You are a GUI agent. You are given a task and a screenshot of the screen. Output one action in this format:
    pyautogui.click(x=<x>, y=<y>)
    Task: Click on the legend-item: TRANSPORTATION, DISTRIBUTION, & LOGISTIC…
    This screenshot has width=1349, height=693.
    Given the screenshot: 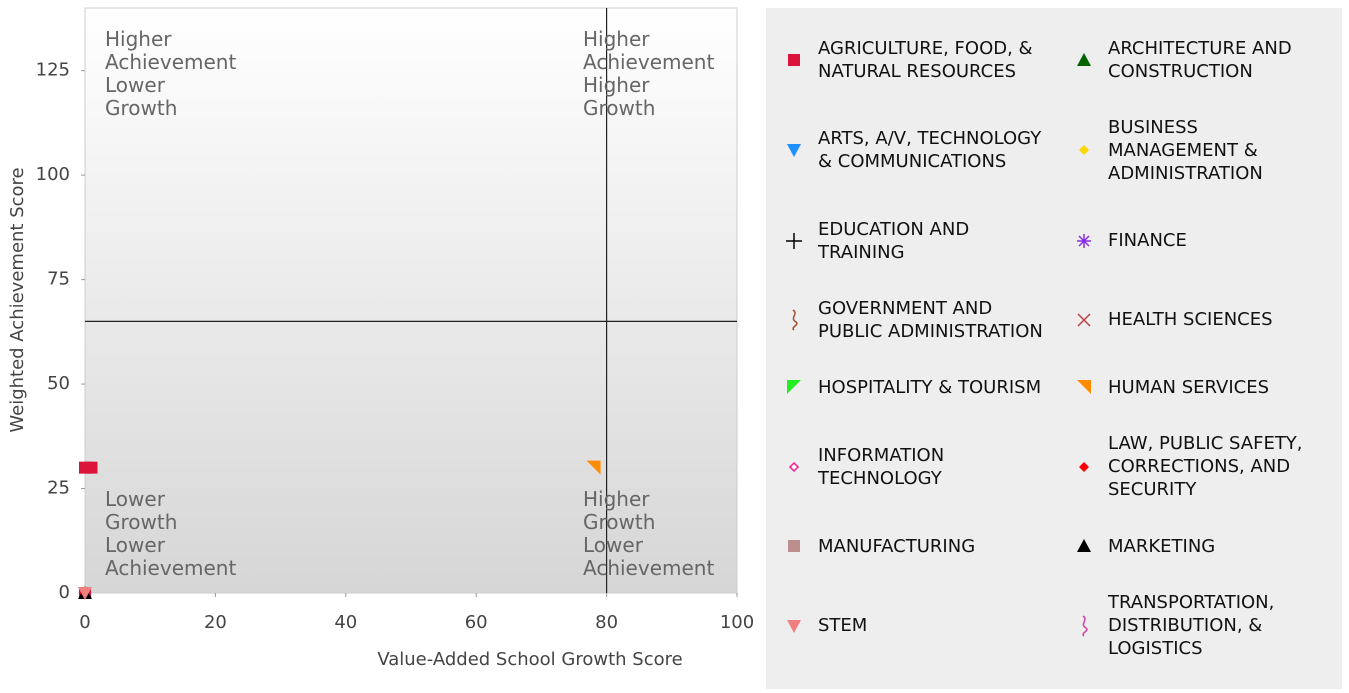 What is the action you would take?
    pyautogui.click(x=1199, y=625)
    